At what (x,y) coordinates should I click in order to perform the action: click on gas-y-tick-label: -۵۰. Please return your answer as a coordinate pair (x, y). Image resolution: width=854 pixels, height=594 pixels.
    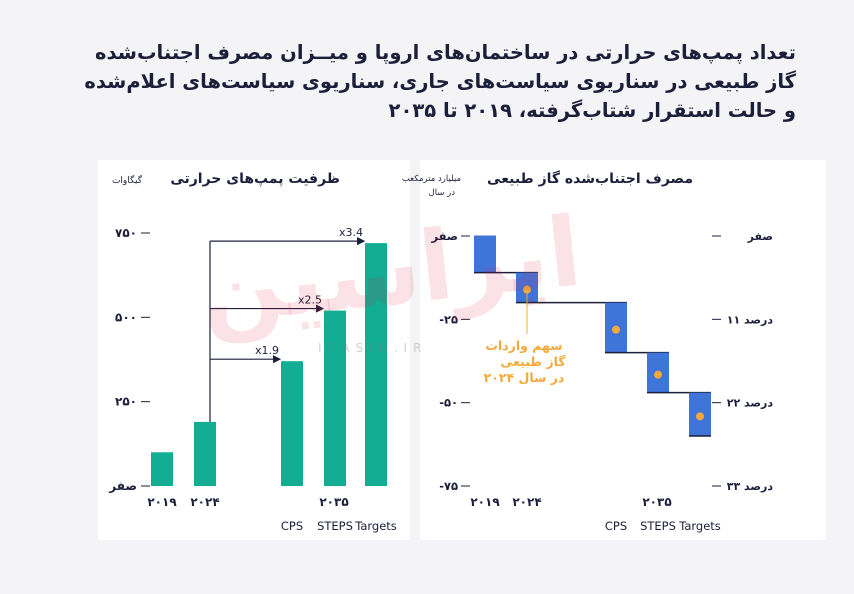
    Looking at the image, I should click on (448, 403).